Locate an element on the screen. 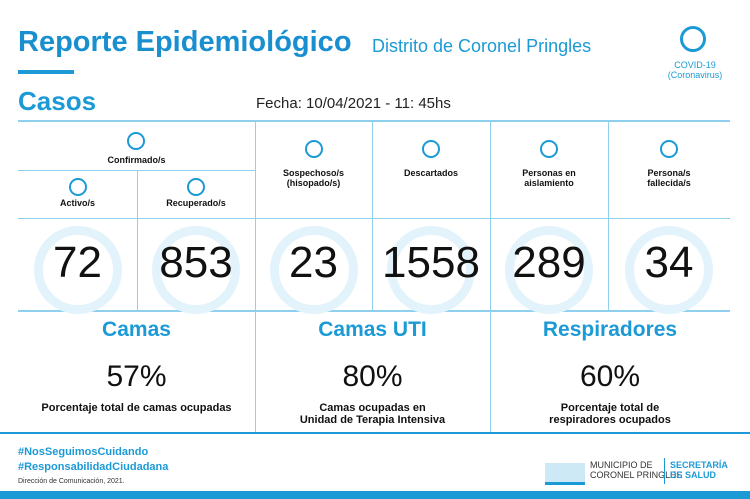  case-count: 23 is located at coordinates (313, 262).